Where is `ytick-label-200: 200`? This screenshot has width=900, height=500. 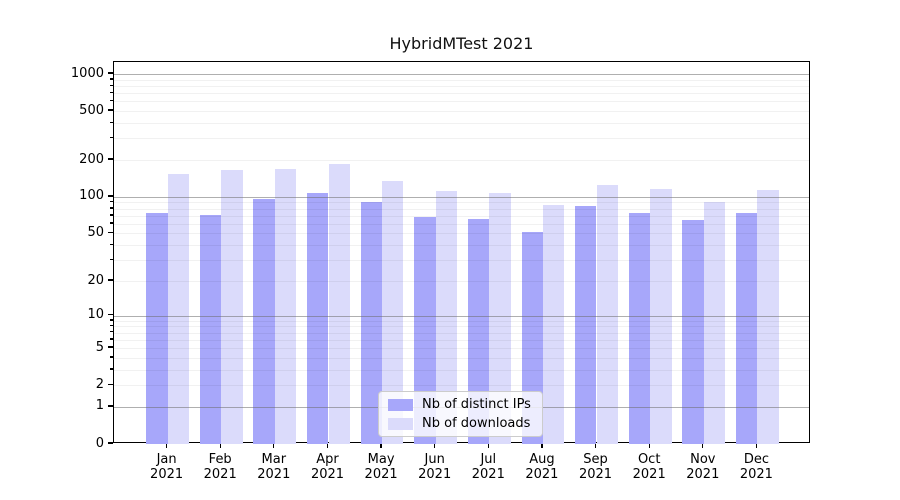 ytick-label-200: 200 is located at coordinates (91, 159).